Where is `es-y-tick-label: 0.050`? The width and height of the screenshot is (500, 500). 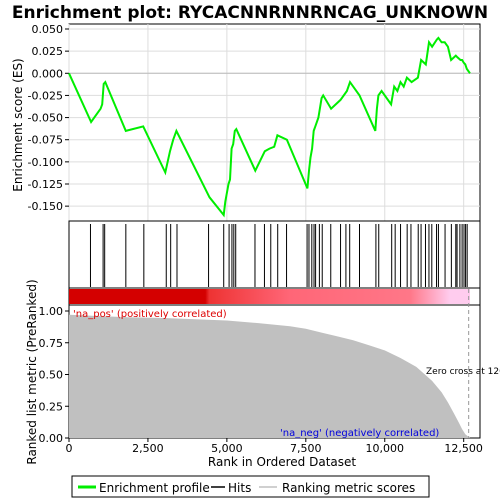 es-y-tick-label: 0.050 is located at coordinates (48, 29).